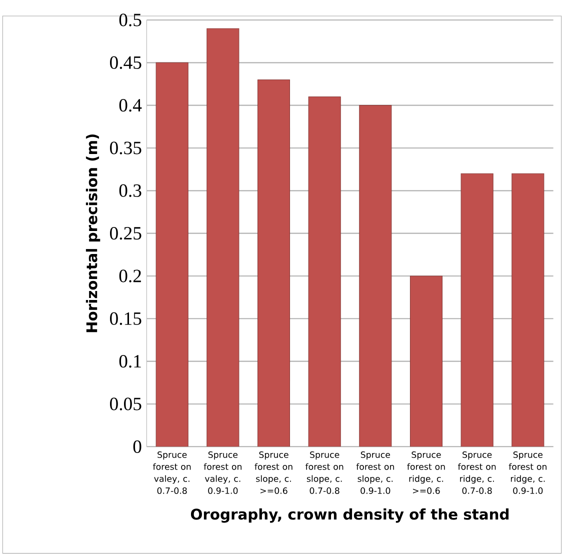 The image size is (565, 556). What do you see at coordinates (273, 472) in the screenshot?
I see `x-tick-label: Spruce forest on slope, c. >=0.6` at bounding box center [273, 472].